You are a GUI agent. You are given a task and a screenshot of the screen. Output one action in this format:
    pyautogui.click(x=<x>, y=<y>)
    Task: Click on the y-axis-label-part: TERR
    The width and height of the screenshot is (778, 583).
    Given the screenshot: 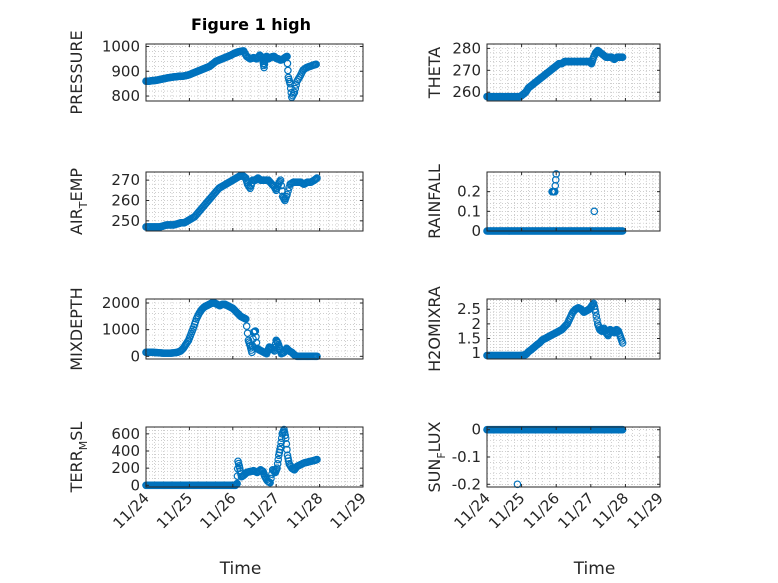 What is the action you would take?
    pyautogui.click(x=76, y=471)
    